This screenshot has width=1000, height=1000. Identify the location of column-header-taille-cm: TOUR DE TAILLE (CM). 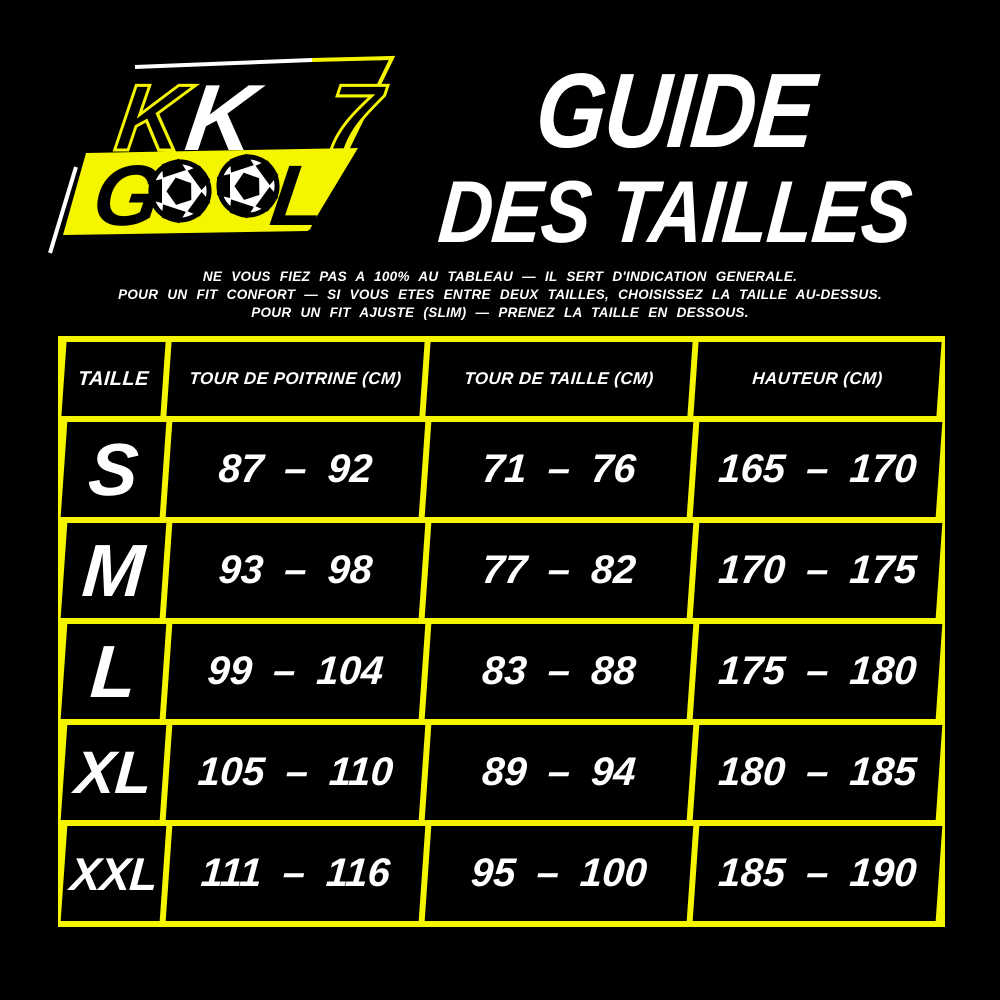
(559, 379).